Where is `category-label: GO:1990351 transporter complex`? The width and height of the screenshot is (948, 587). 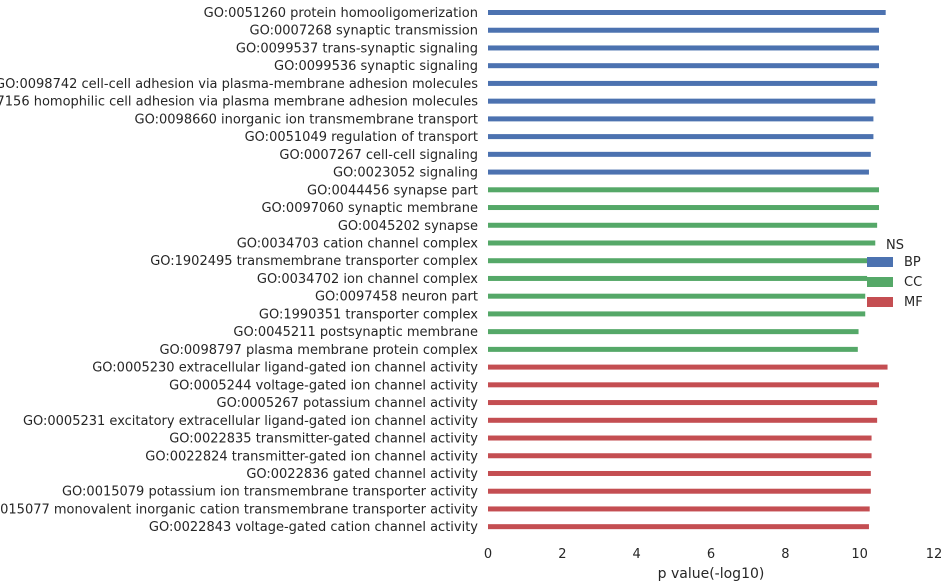
category-label: GO:1990351 transporter complex is located at coordinates (368, 314).